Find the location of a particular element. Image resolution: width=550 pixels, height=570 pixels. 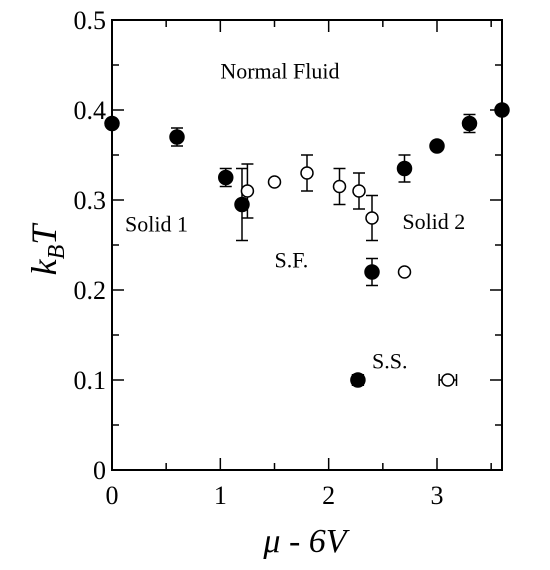

y-tick-label: 0.1 is located at coordinates (90, 380).